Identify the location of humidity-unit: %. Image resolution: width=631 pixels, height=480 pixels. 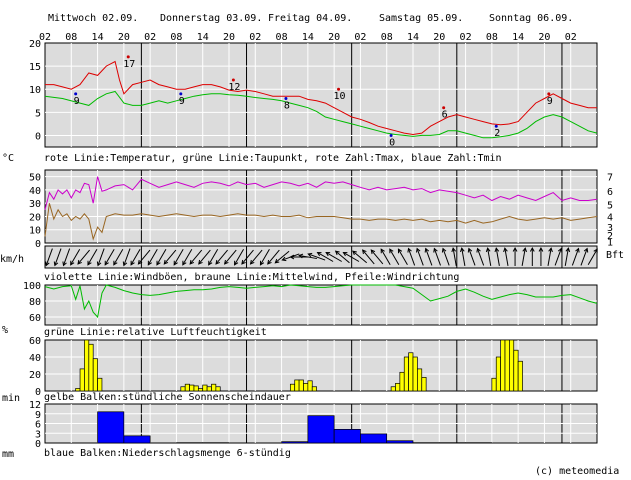
(5, 330).